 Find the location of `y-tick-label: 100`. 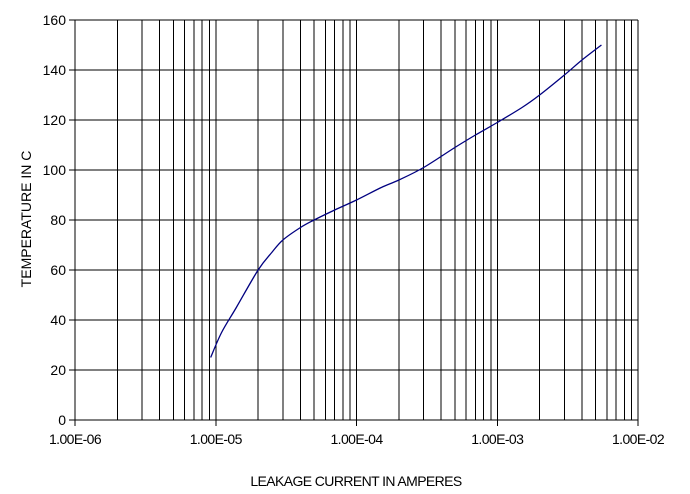

y-tick-label: 100 is located at coordinates (55, 170).